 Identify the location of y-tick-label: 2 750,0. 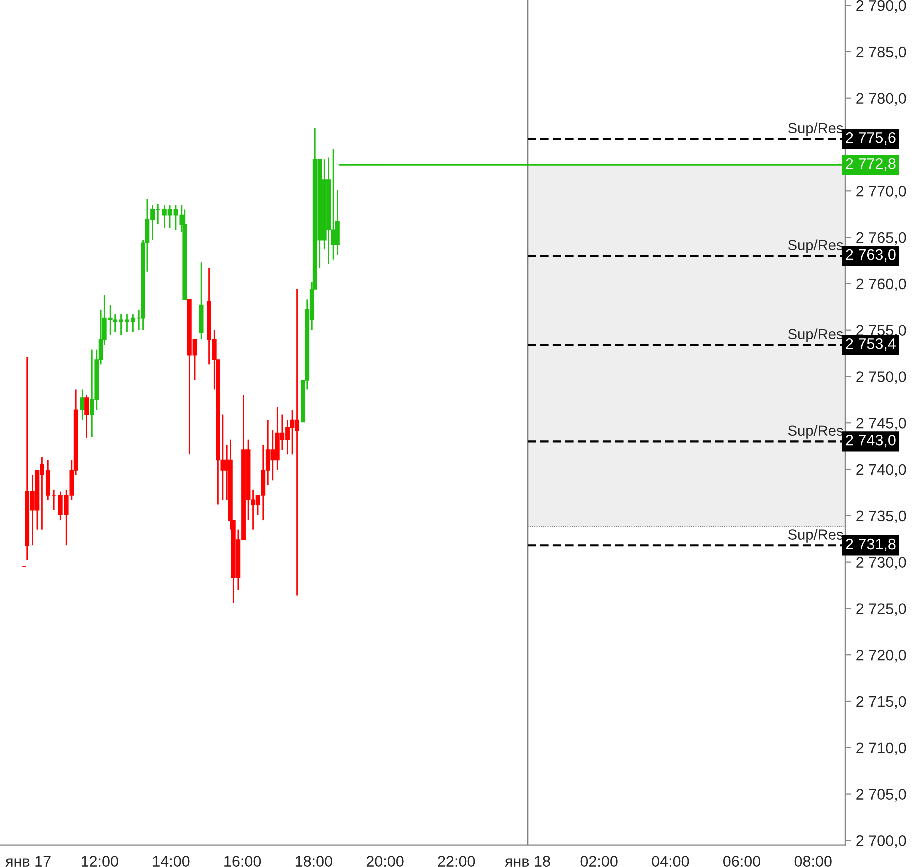
(881, 378).